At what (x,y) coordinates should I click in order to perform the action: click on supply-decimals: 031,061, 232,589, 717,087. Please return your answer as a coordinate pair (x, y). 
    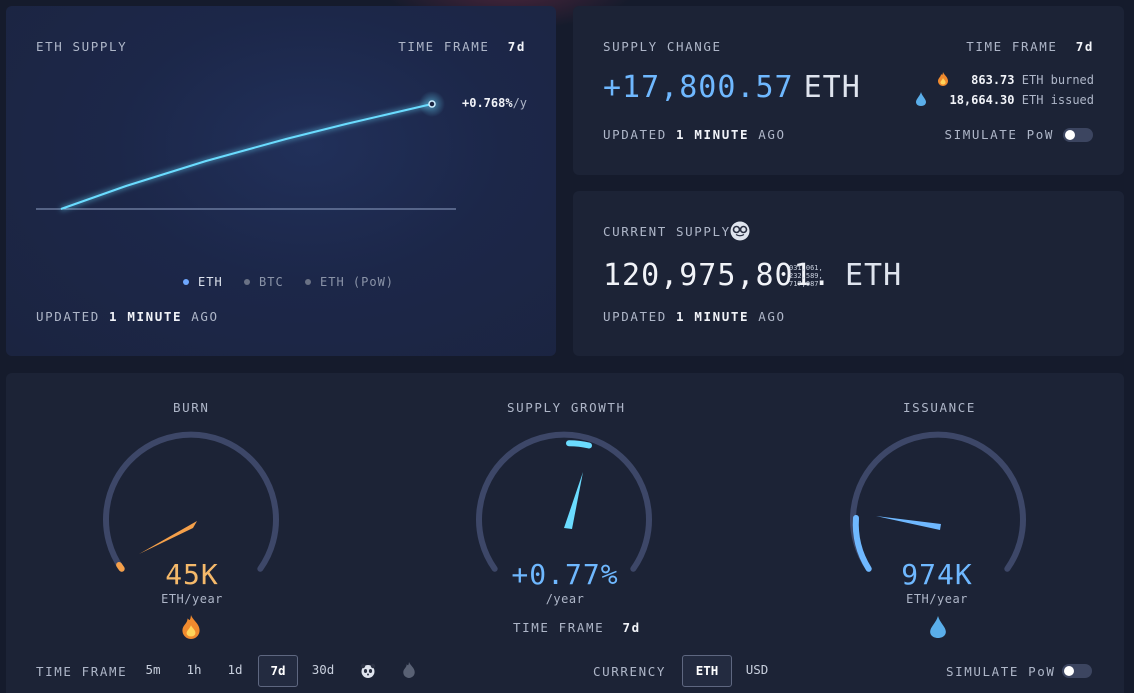
    Looking at the image, I should click on (806, 276).